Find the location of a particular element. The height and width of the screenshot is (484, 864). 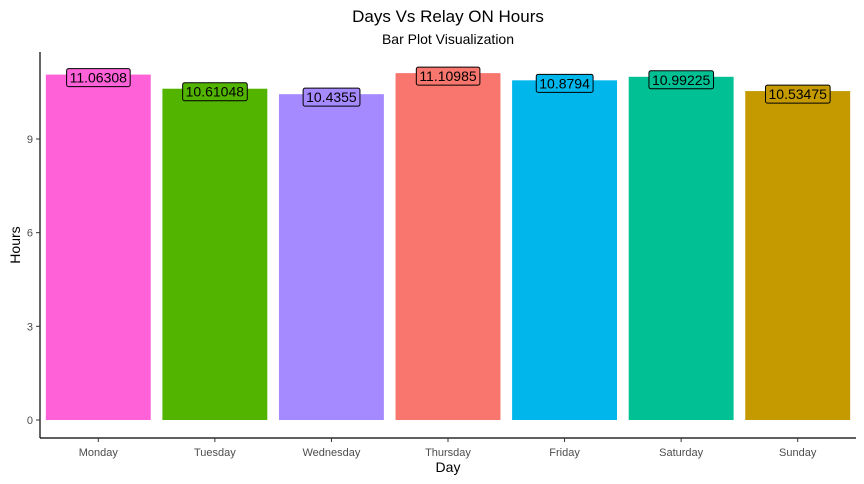

data-label-text: 11.06308 is located at coordinates (99, 78).